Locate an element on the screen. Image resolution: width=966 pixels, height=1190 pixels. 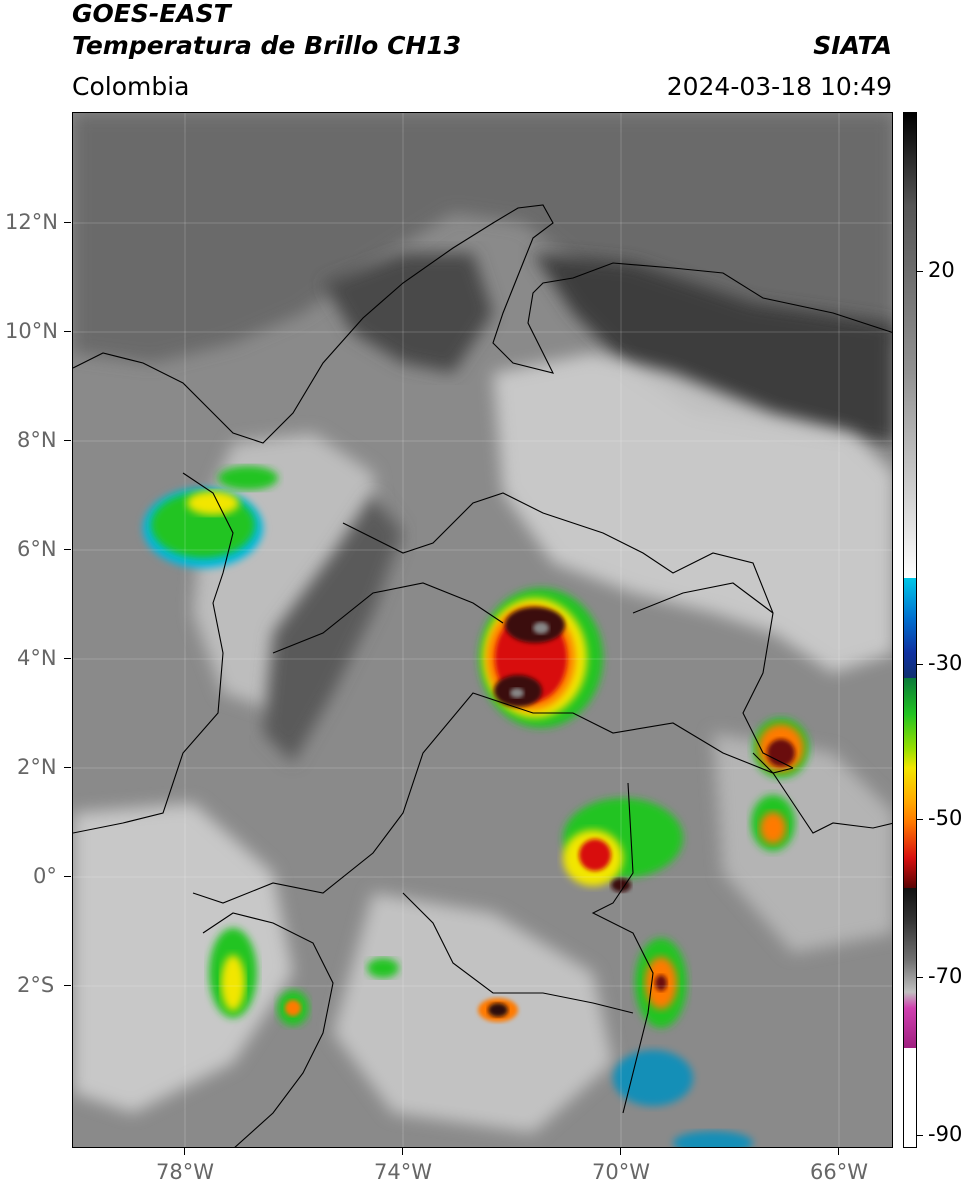
lat-label-8n: 8°N is located at coordinates (37, 440).